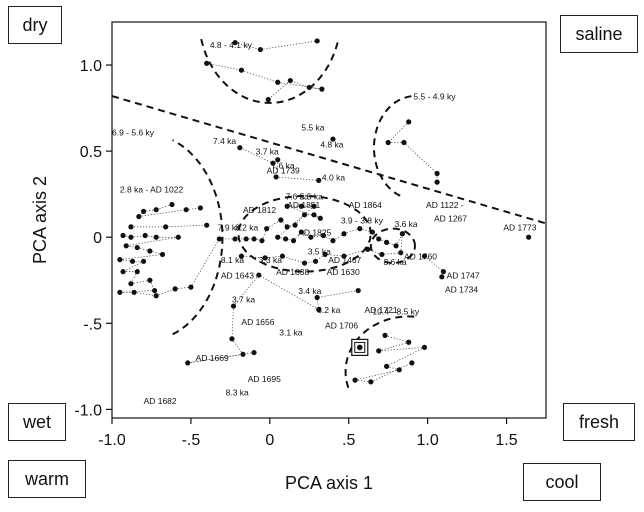 The image size is (644, 512). What do you see at coordinates (434, 96) in the screenshot?
I see `annotation-label: 5.5 - 4.9 ky` at bounding box center [434, 96].